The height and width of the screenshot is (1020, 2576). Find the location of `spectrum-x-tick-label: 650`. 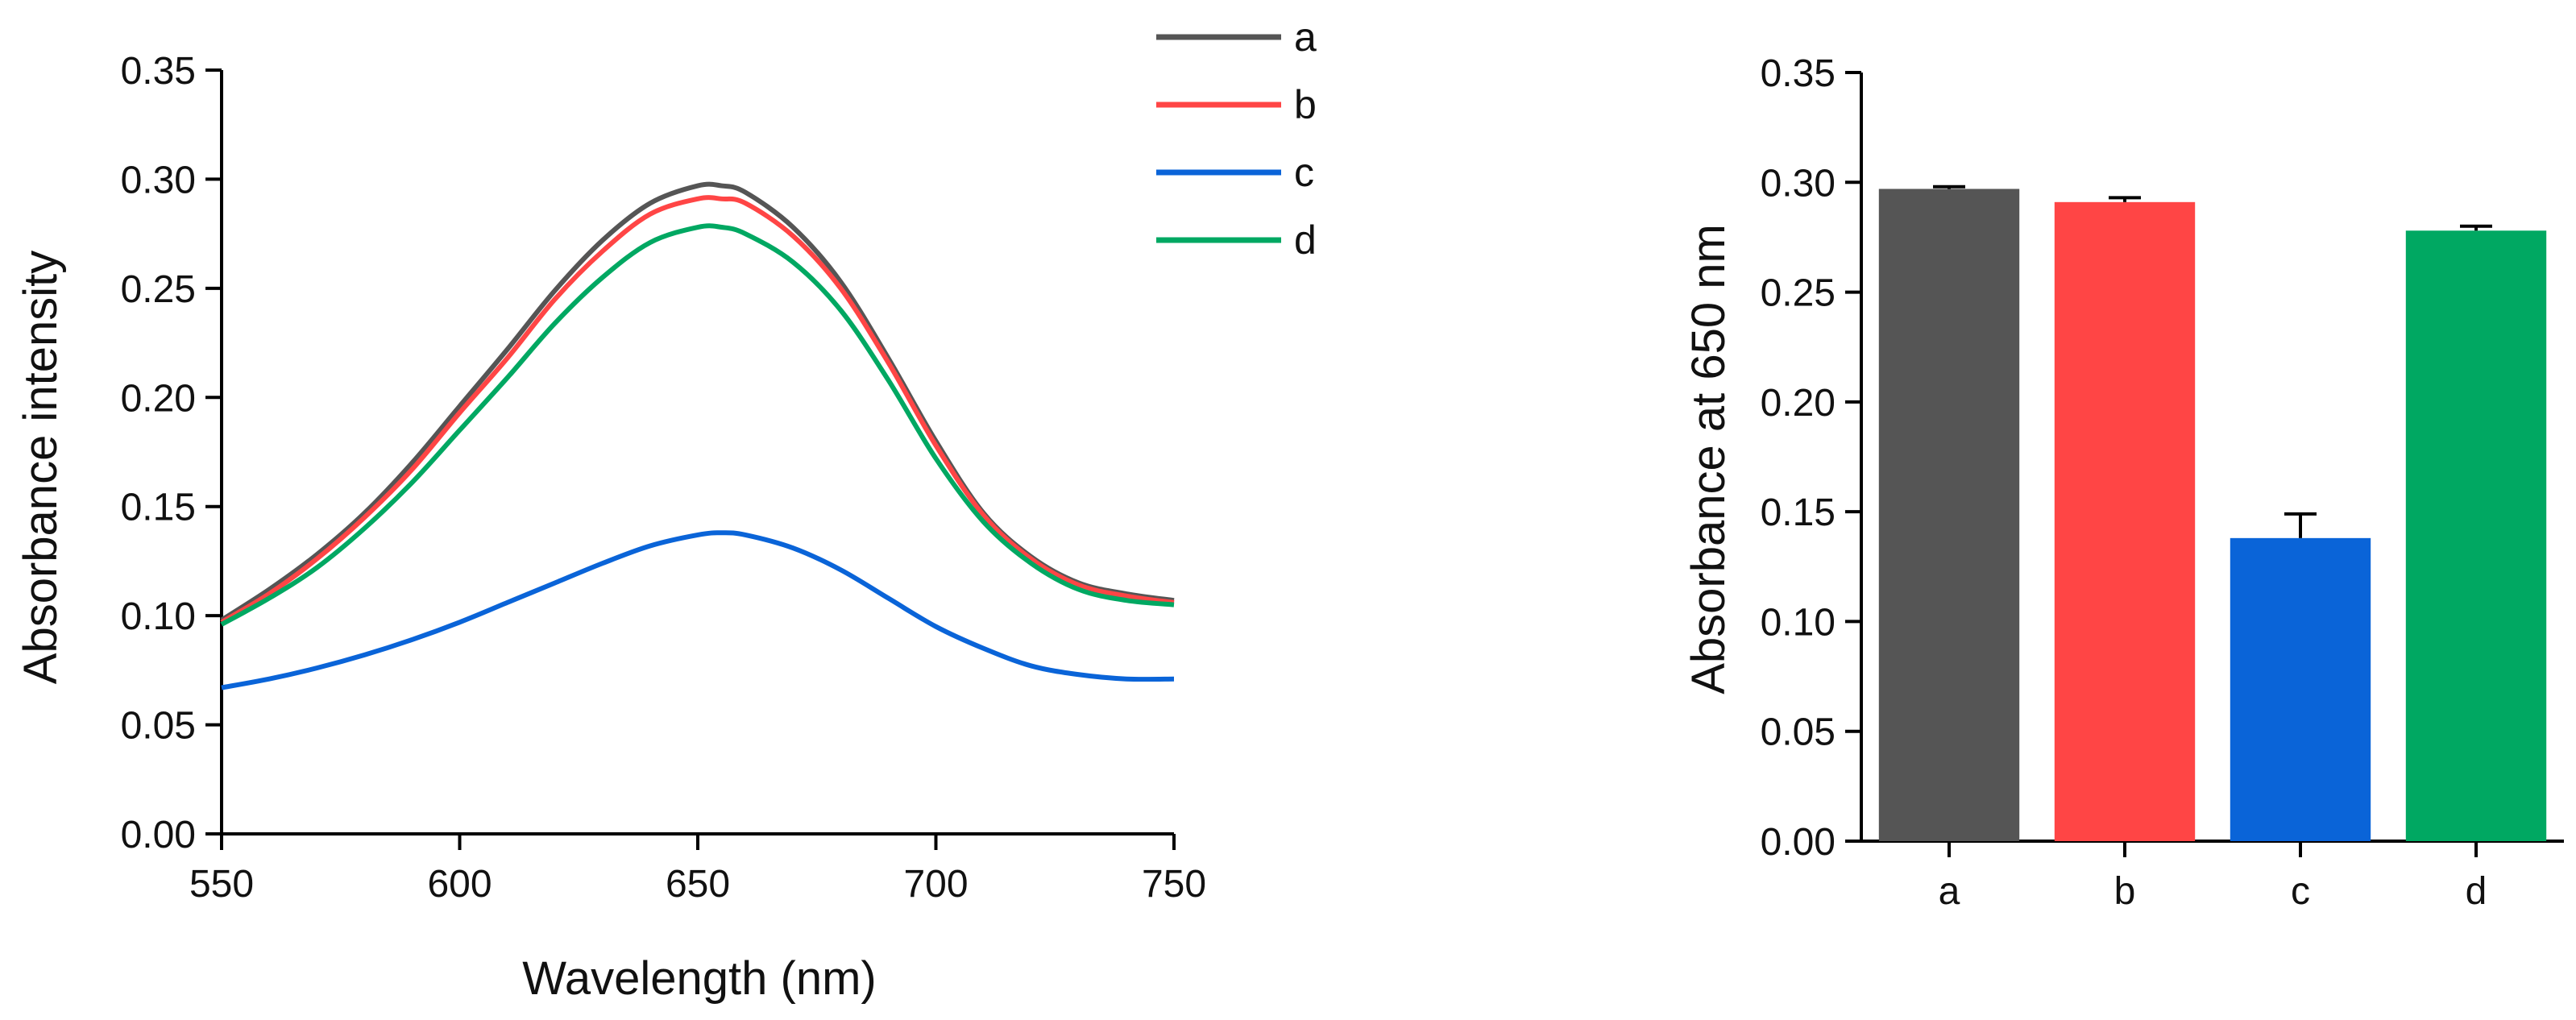

spectrum-x-tick-label: 650 is located at coordinates (698, 884).